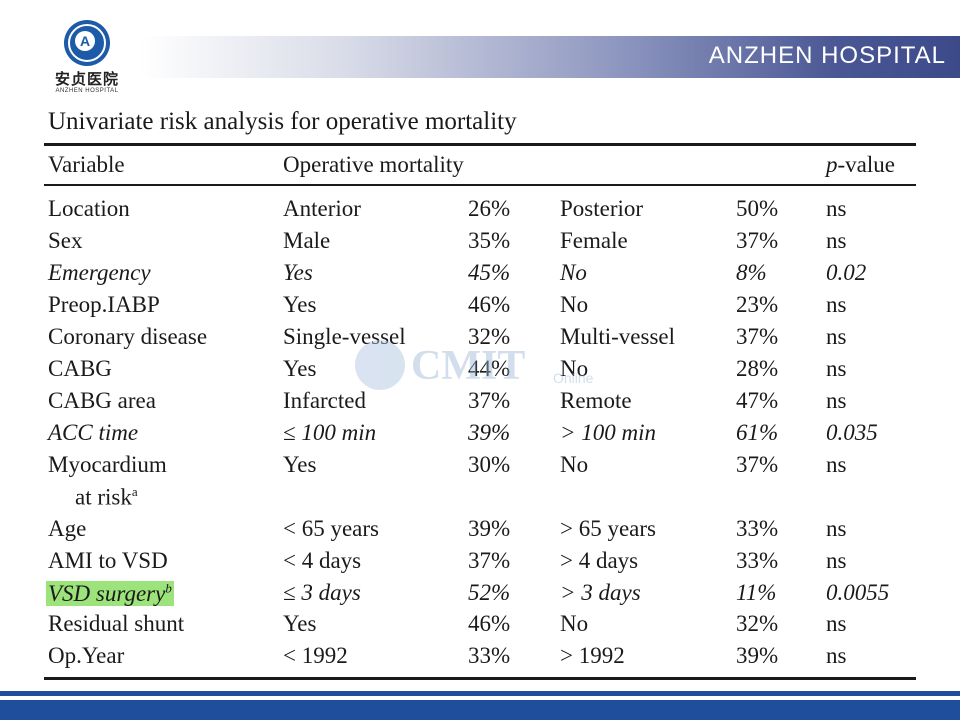 The image size is (960, 720). Describe the element at coordinates (106, 497) in the screenshot. I see `cell-variable-continued: at riska` at that location.